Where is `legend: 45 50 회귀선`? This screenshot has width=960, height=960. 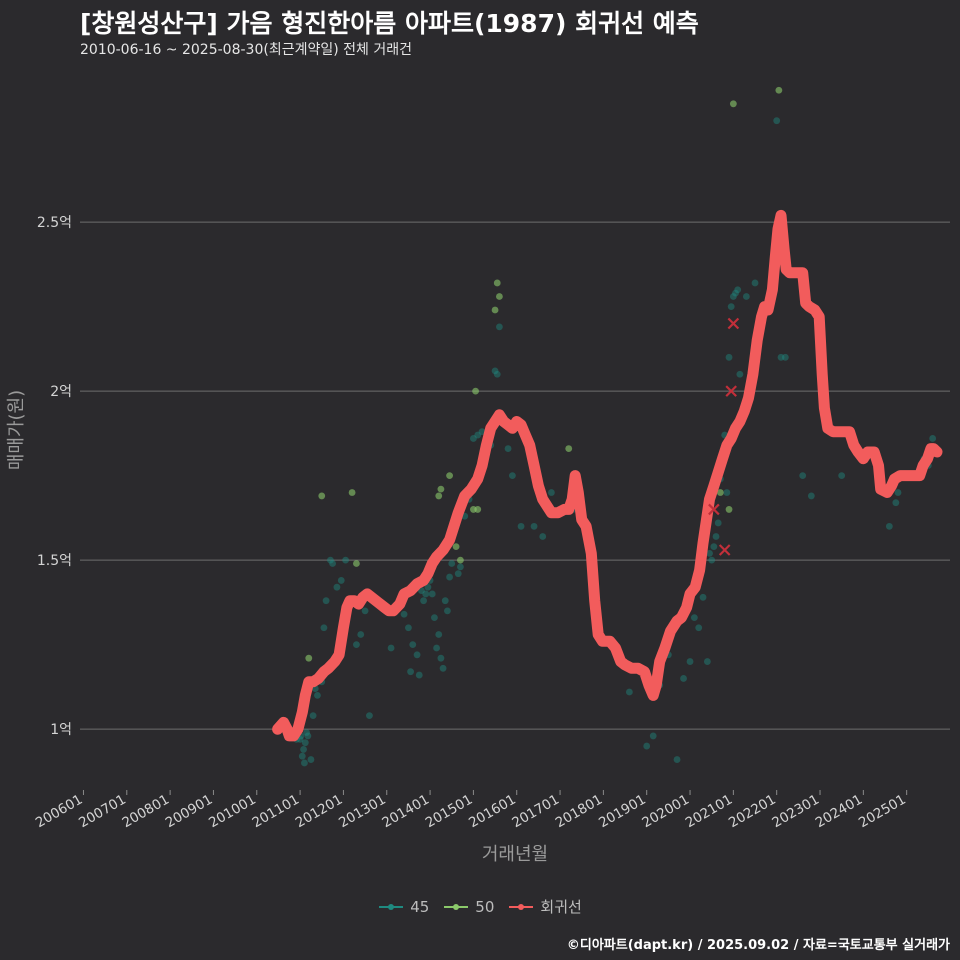 legend: 45 50 회귀선 is located at coordinates (480, 906).